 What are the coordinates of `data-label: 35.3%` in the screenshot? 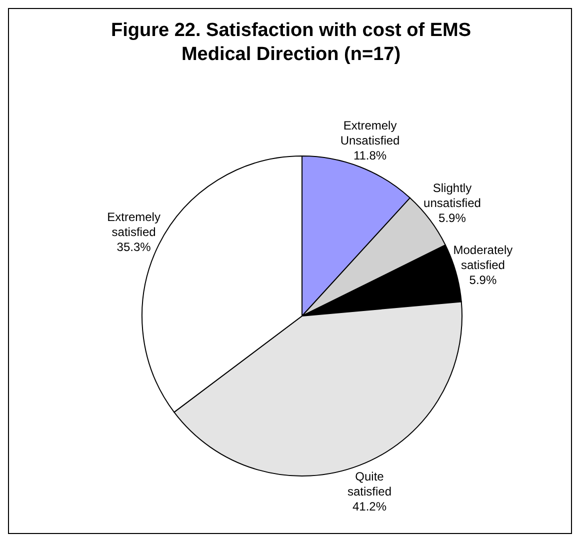 It's located at (134, 247).